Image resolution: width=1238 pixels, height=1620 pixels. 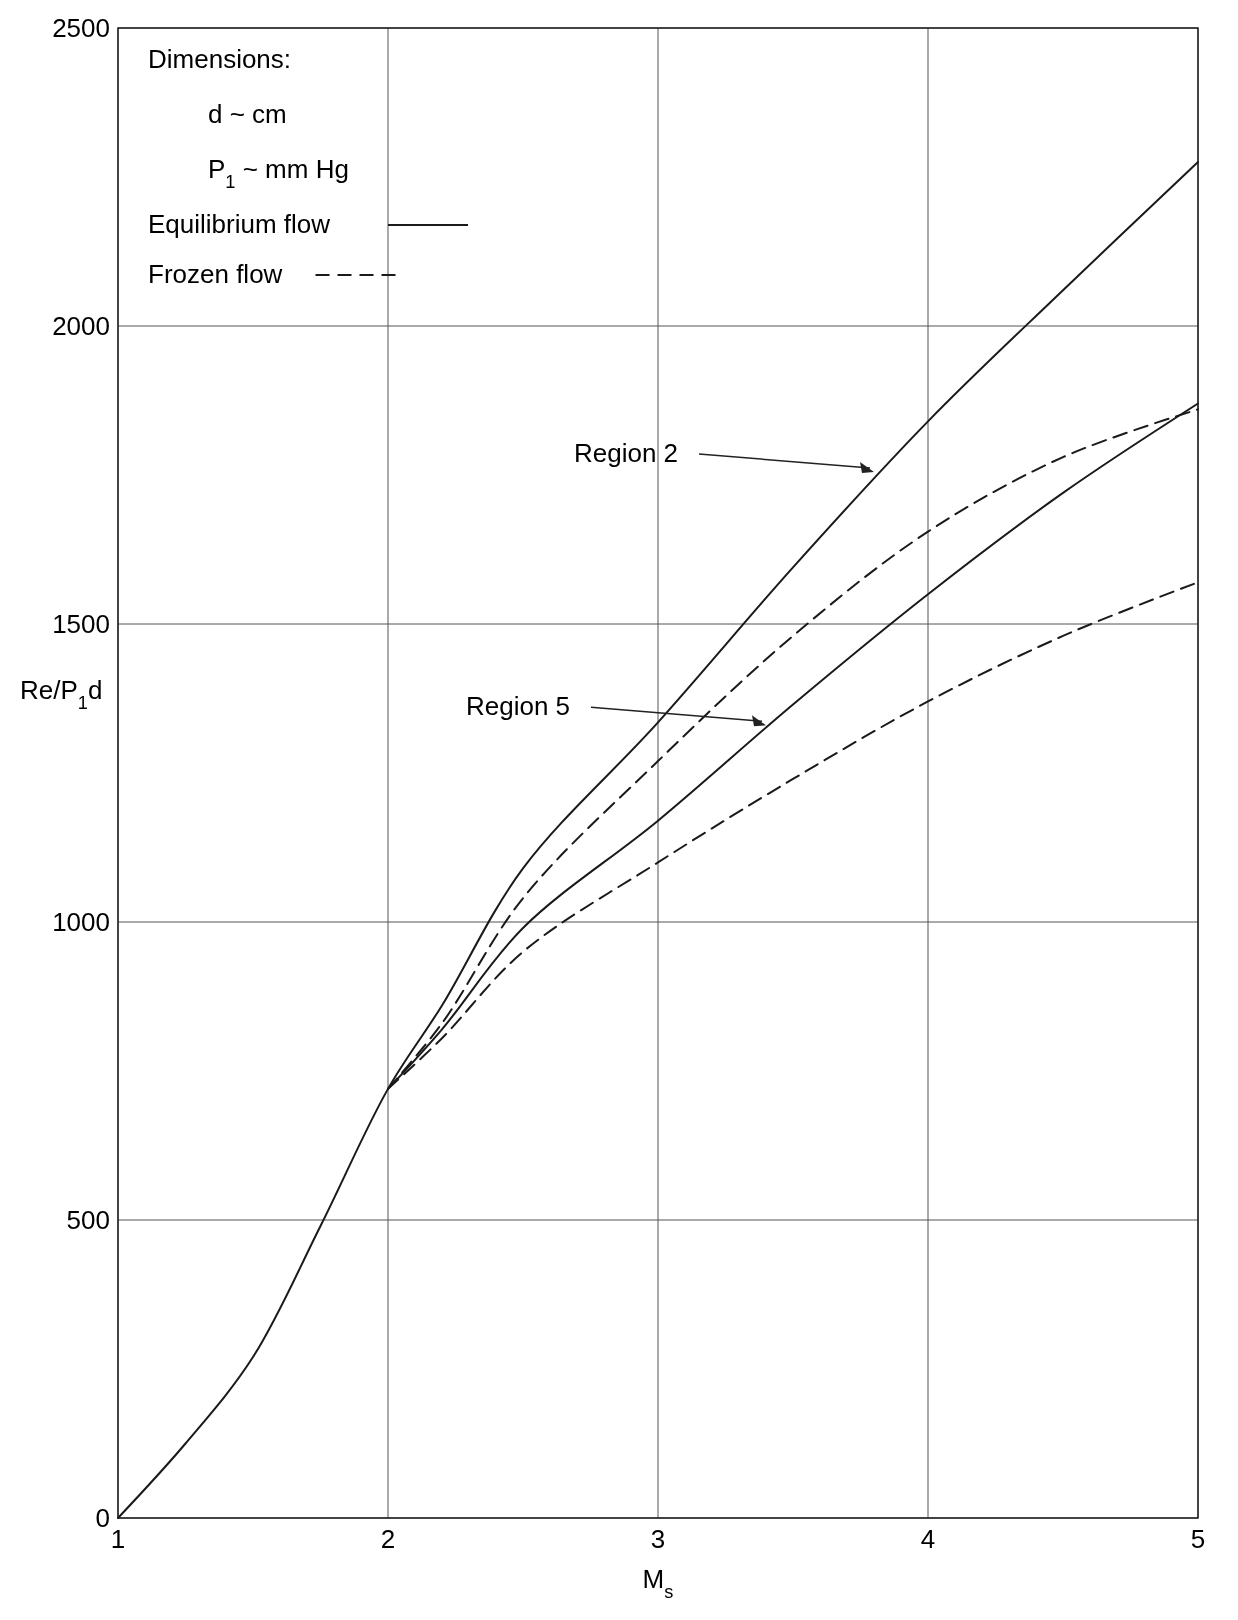 What do you see at coordinates (102, 1518) in the screenshot?
I see `y-tick-label: 0` at bounding box center [102, 1518].